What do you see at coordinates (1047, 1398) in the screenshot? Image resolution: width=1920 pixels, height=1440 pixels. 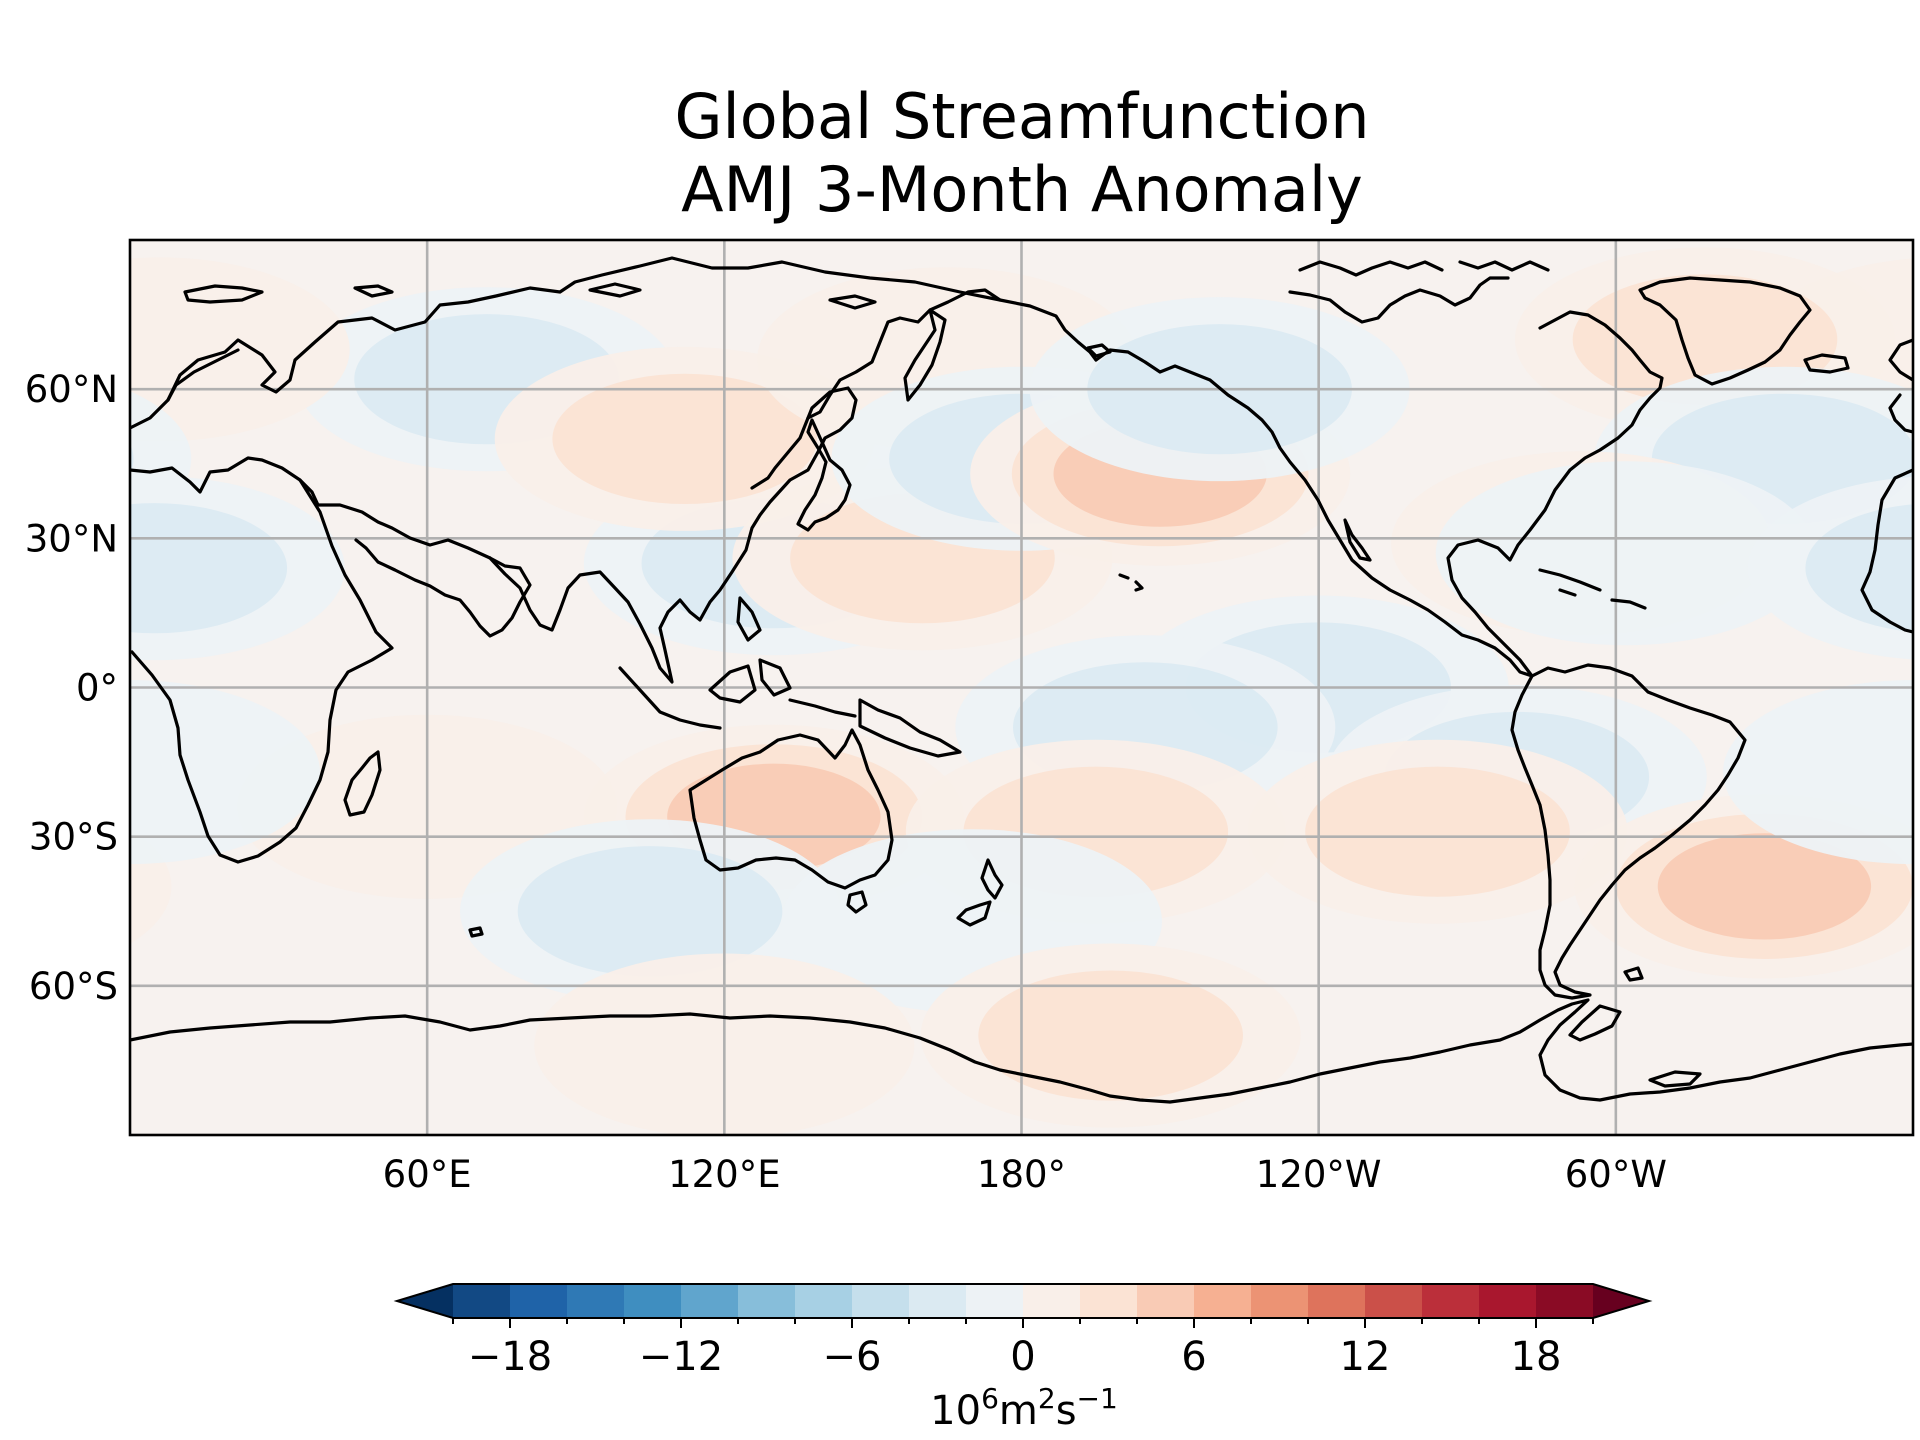 I see `colorbar-unit-exp2: 2` at bounding box center [1047, 1398].